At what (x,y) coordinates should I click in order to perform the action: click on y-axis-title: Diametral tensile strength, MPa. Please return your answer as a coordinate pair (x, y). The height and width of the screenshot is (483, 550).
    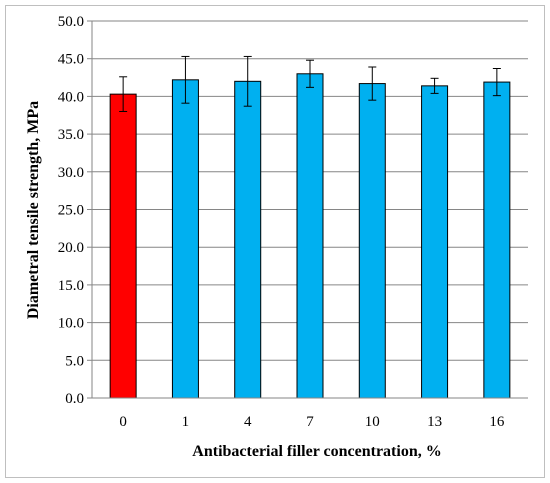
    Looking at the image, I should click on (33, 210).